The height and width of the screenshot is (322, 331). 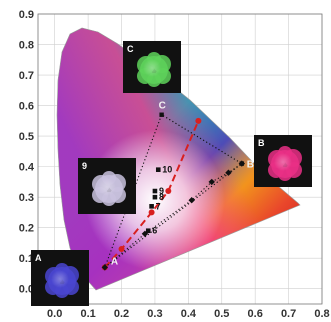 What do you see at coordinates (154, 314) in the screenshot?
I see `x-tick-label-3: 0.3` at bounding box center [154, 314].